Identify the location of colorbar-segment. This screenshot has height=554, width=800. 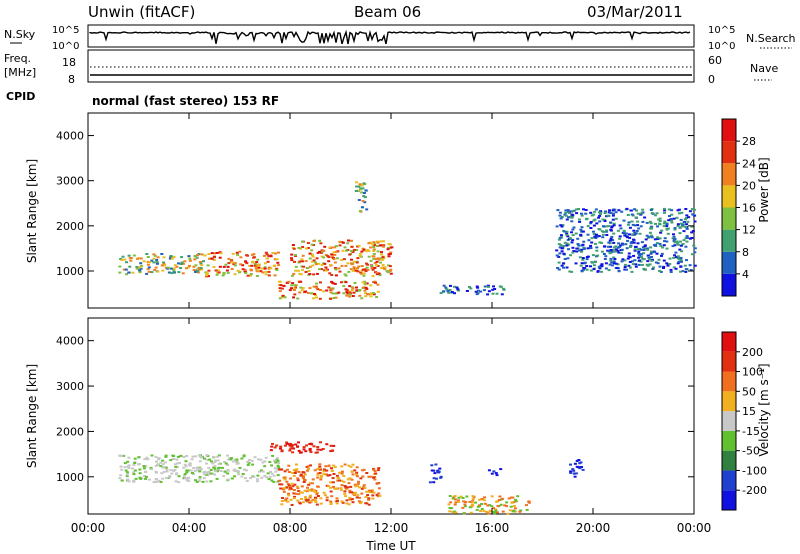
(729, 460).